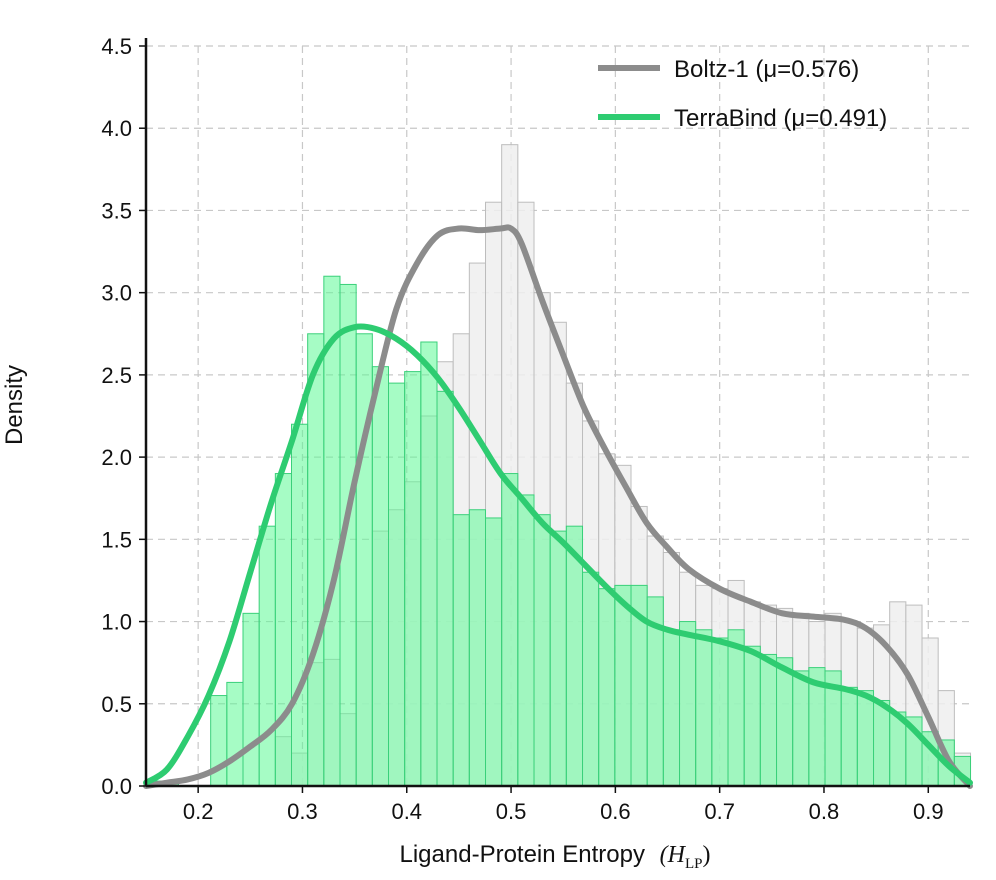 This screenshot has height=880, width=996. Describe the element at coordinates (707, 855) in the screenshot. I see `x-axis-label-math-close: )` at that location.